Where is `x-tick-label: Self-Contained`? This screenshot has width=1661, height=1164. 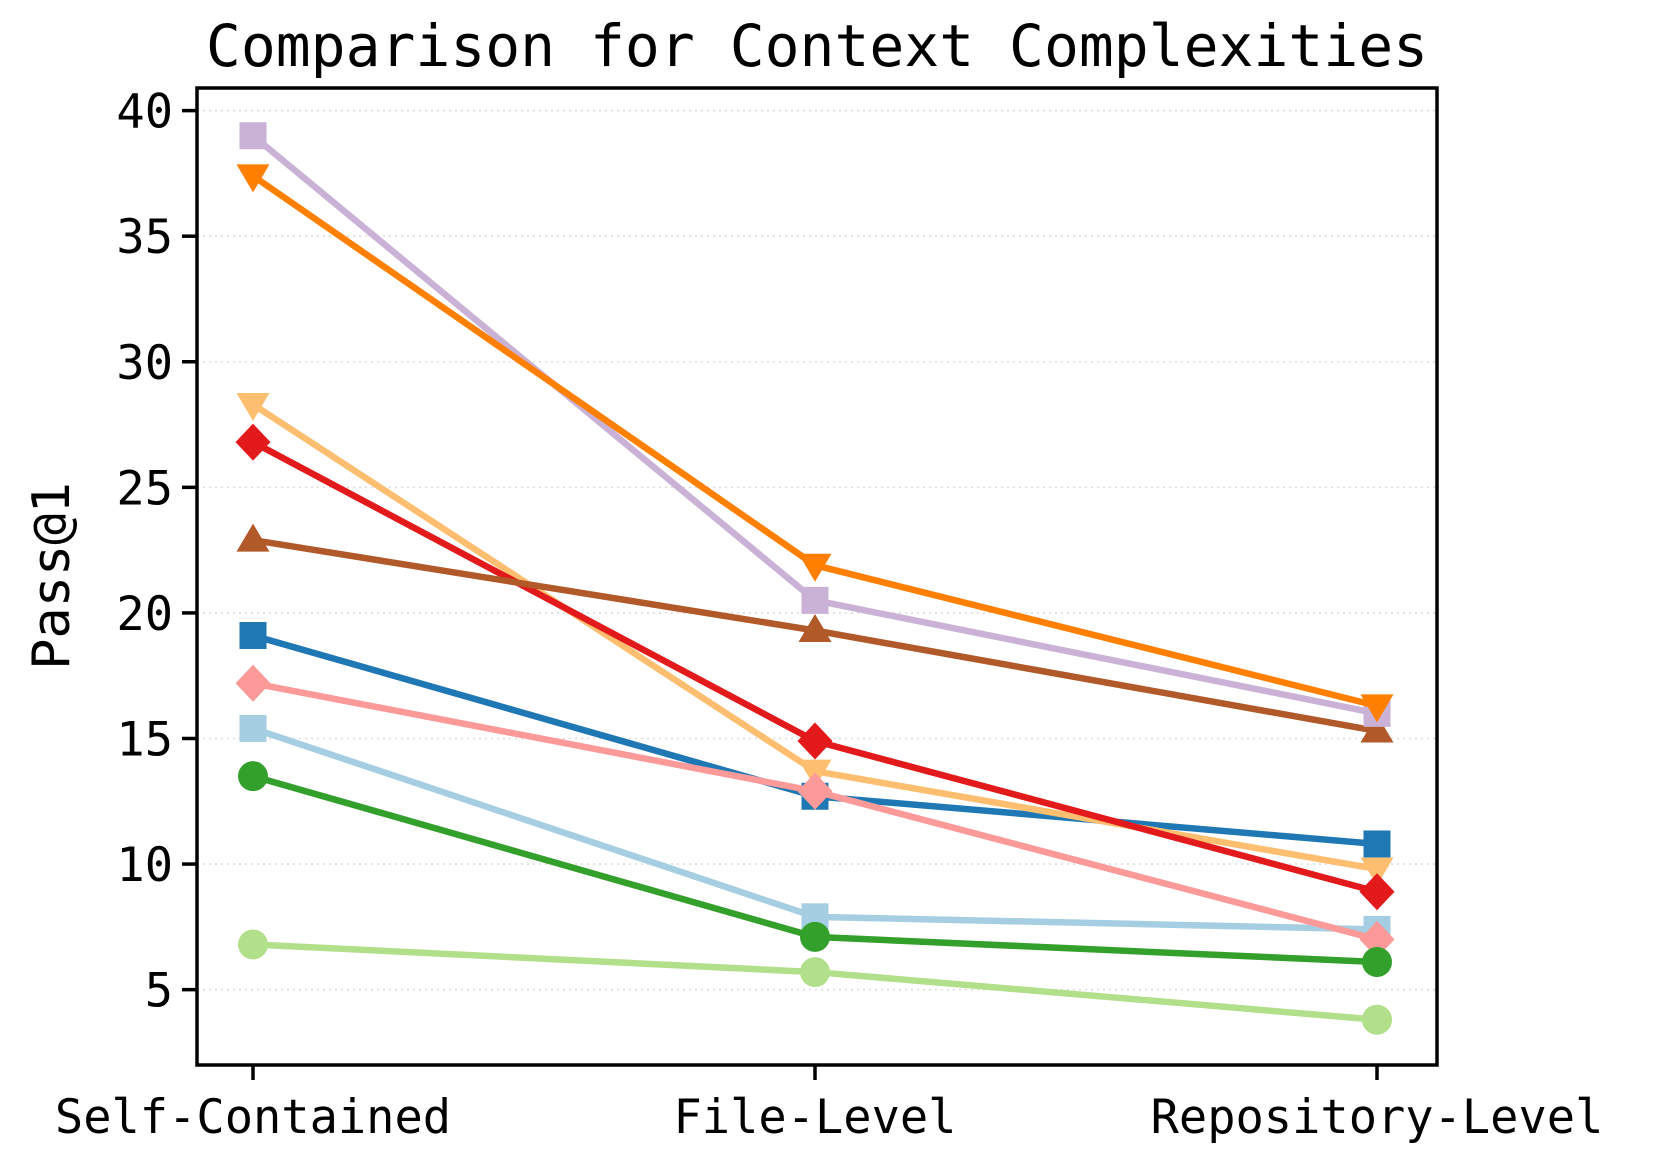 x-tick-label: Self-Contained is located at coordinates (253, 1117).